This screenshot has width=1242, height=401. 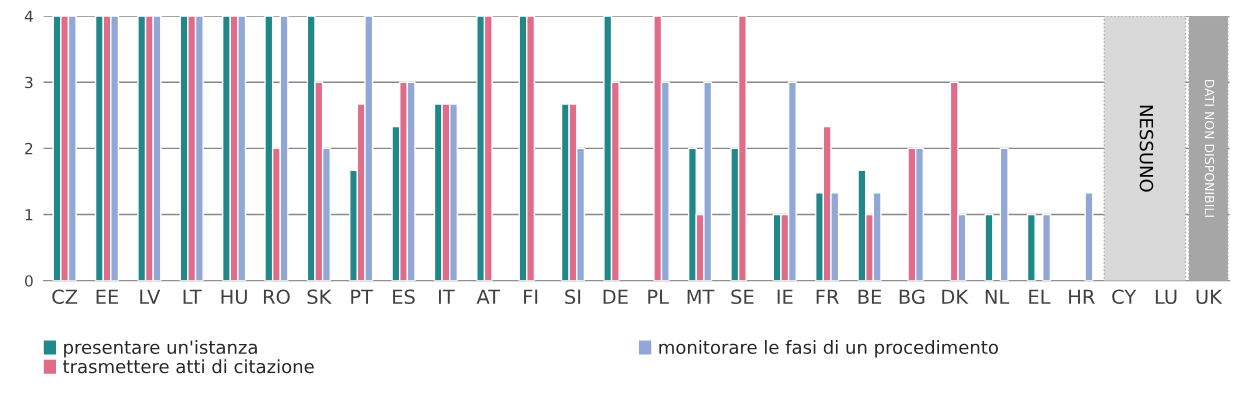 What do you see at coordinates (488, 296) in the screenshot?
I see `x-tick-label: AT` at bounding box center [488, 296].